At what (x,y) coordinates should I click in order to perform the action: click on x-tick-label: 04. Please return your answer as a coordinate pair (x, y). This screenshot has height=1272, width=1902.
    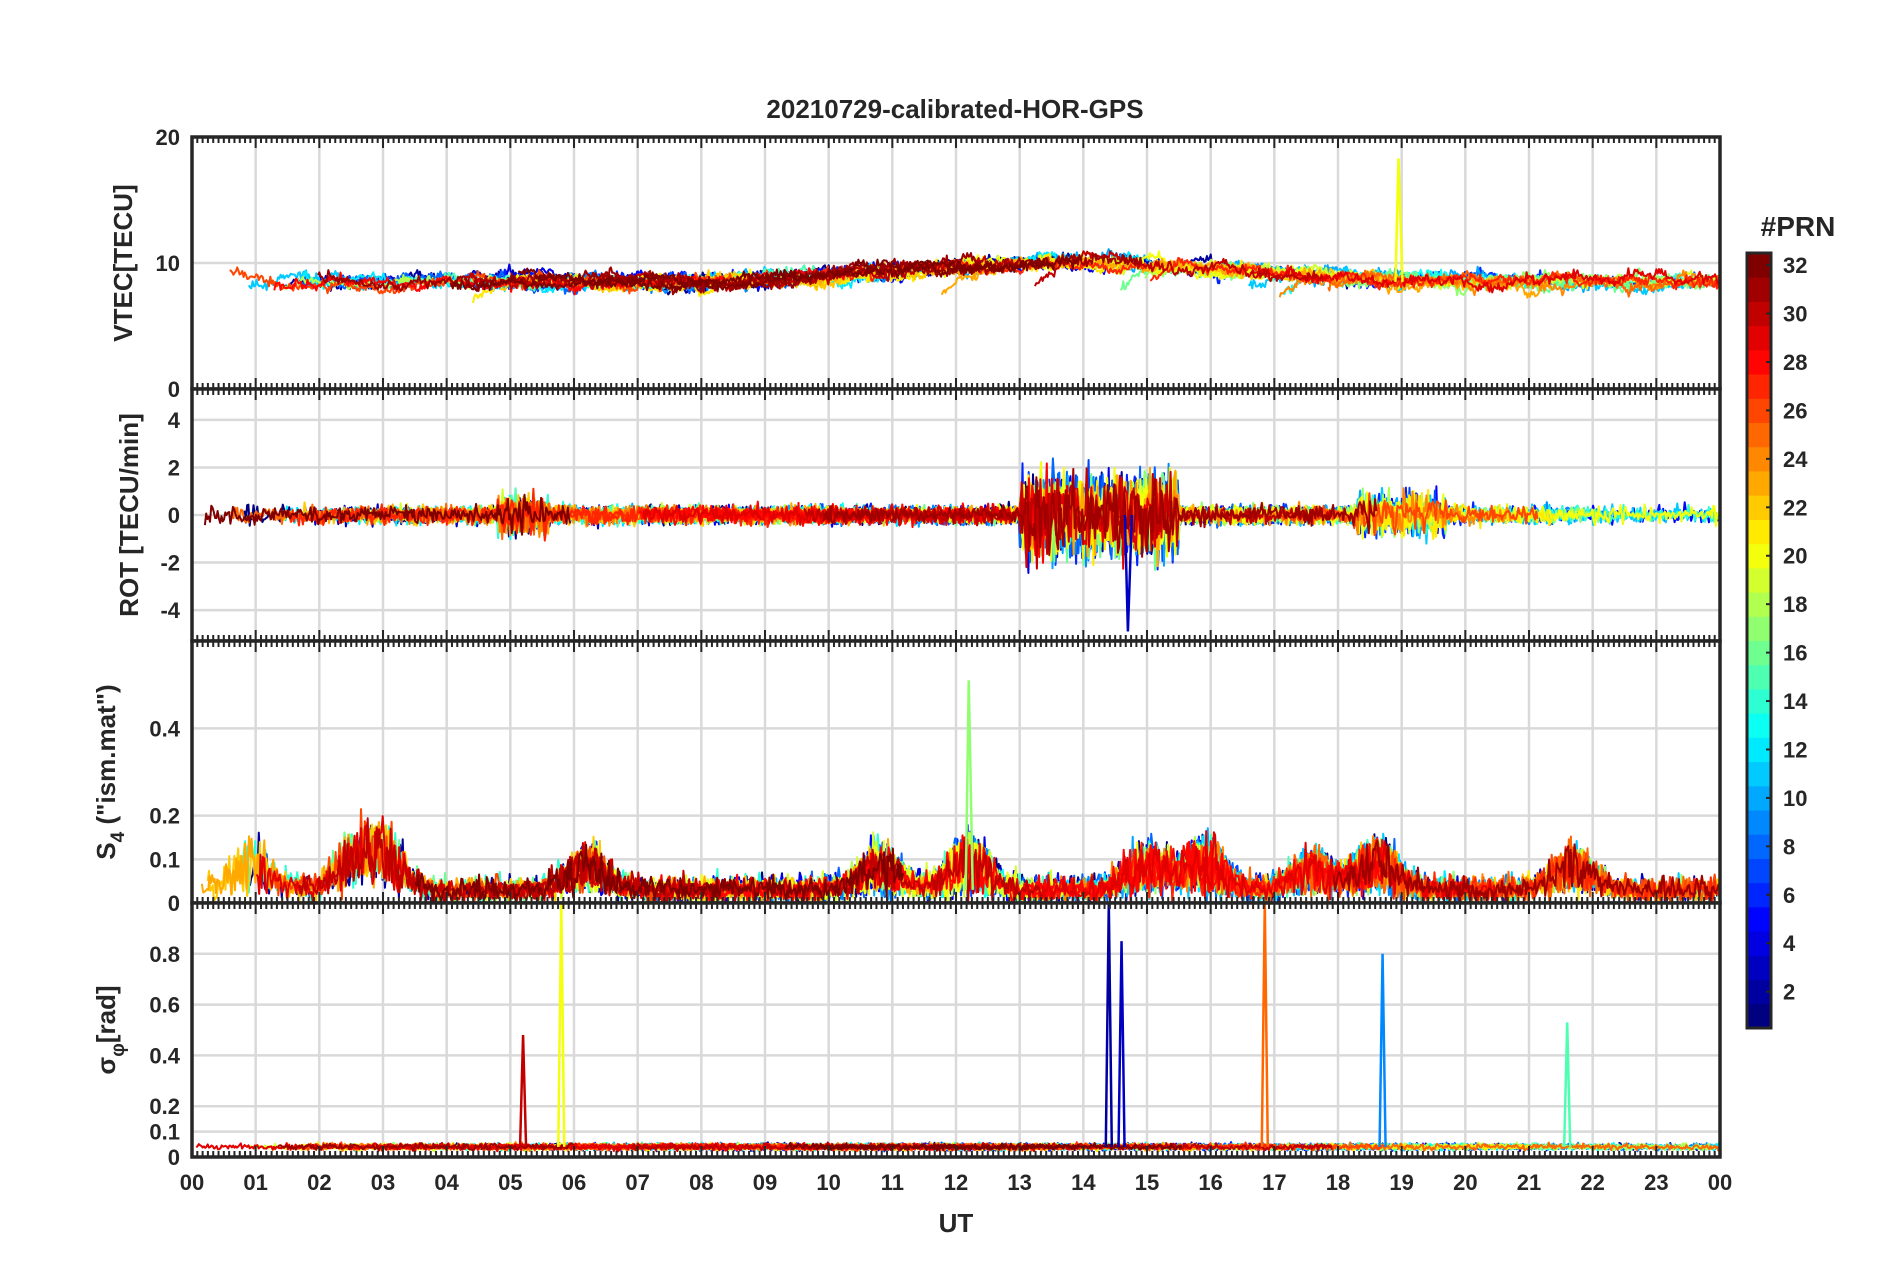
    Looking at the image, I should click on (446, 1182).